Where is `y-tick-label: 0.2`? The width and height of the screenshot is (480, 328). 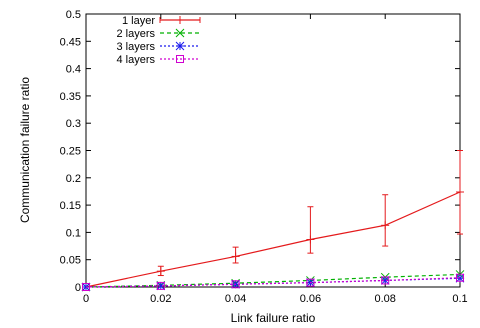
y-tick-label: 0.2 is located at coordinates (73, 179).